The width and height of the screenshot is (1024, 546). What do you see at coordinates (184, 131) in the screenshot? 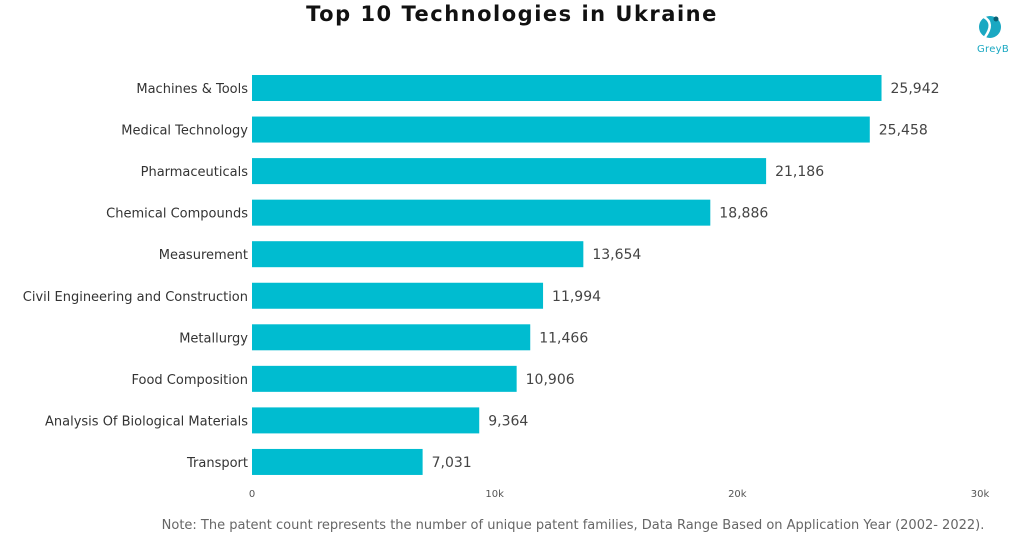
I see `category-label: Medical Technology` at bounding box center [184, 131].